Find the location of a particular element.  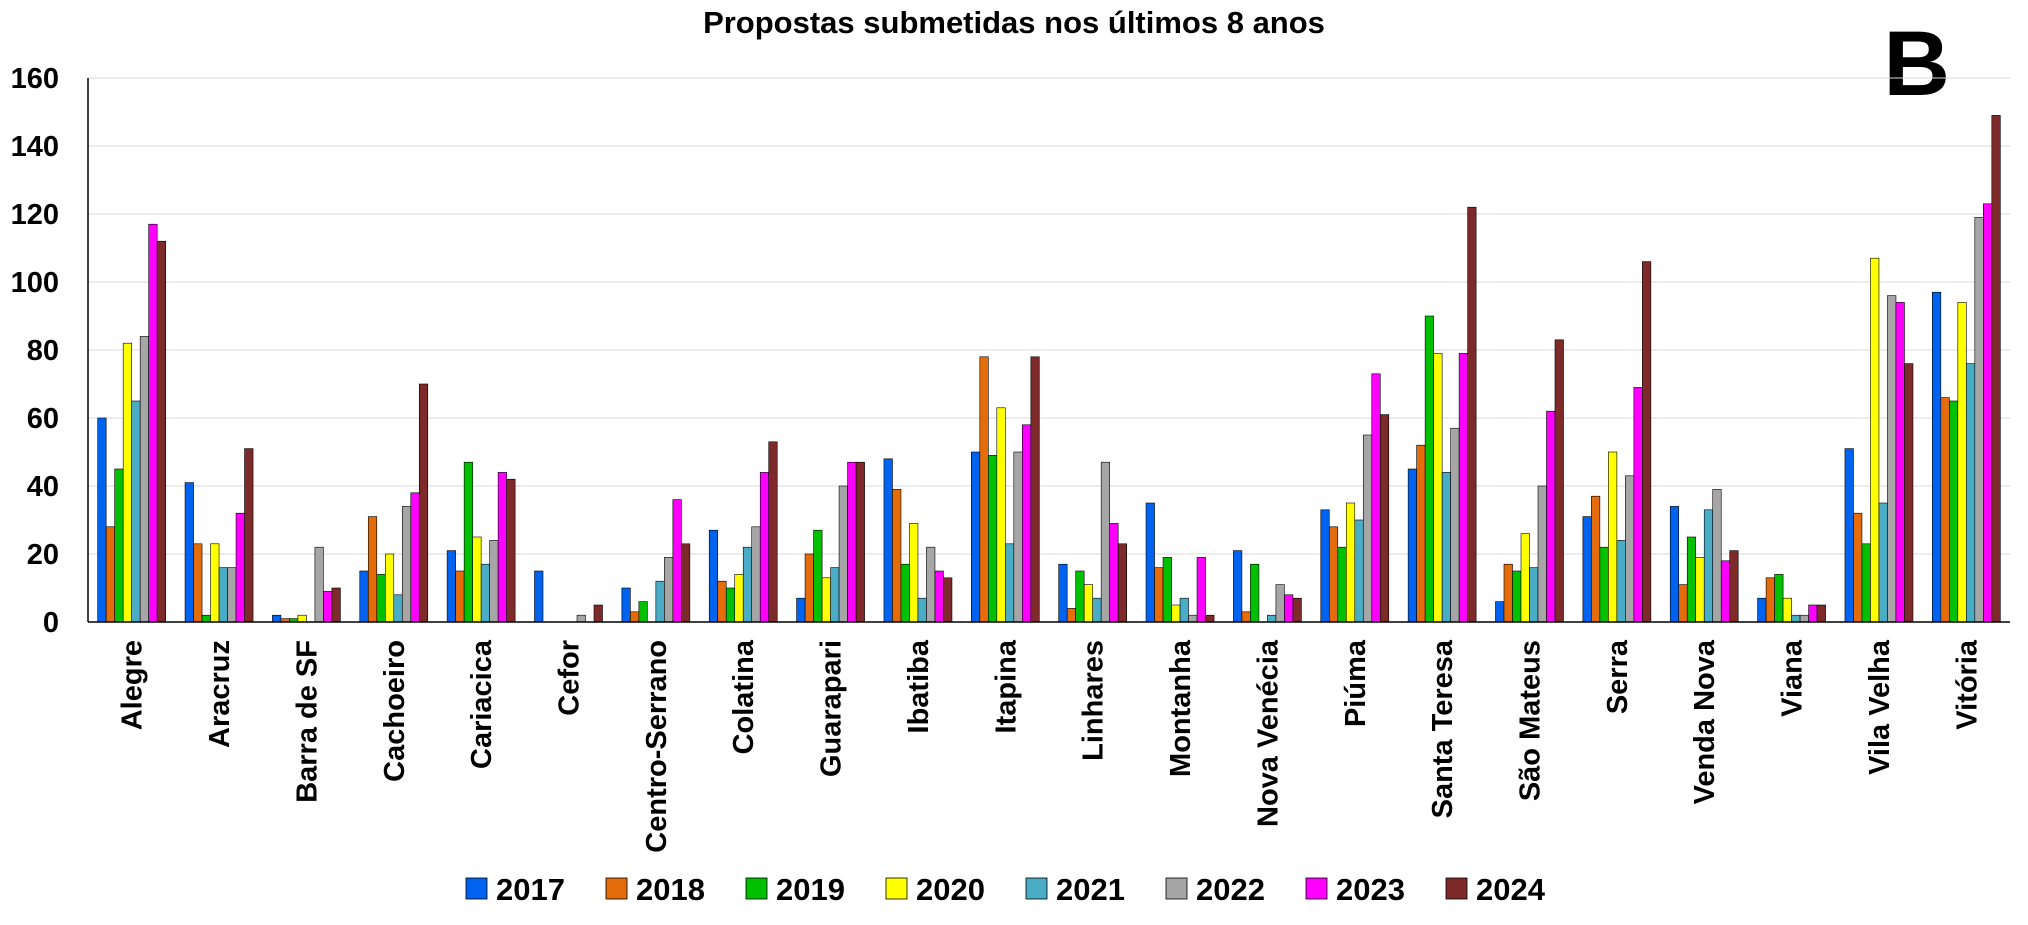

x-tick-label: Barra de SF is located at coordinates (307, 721).